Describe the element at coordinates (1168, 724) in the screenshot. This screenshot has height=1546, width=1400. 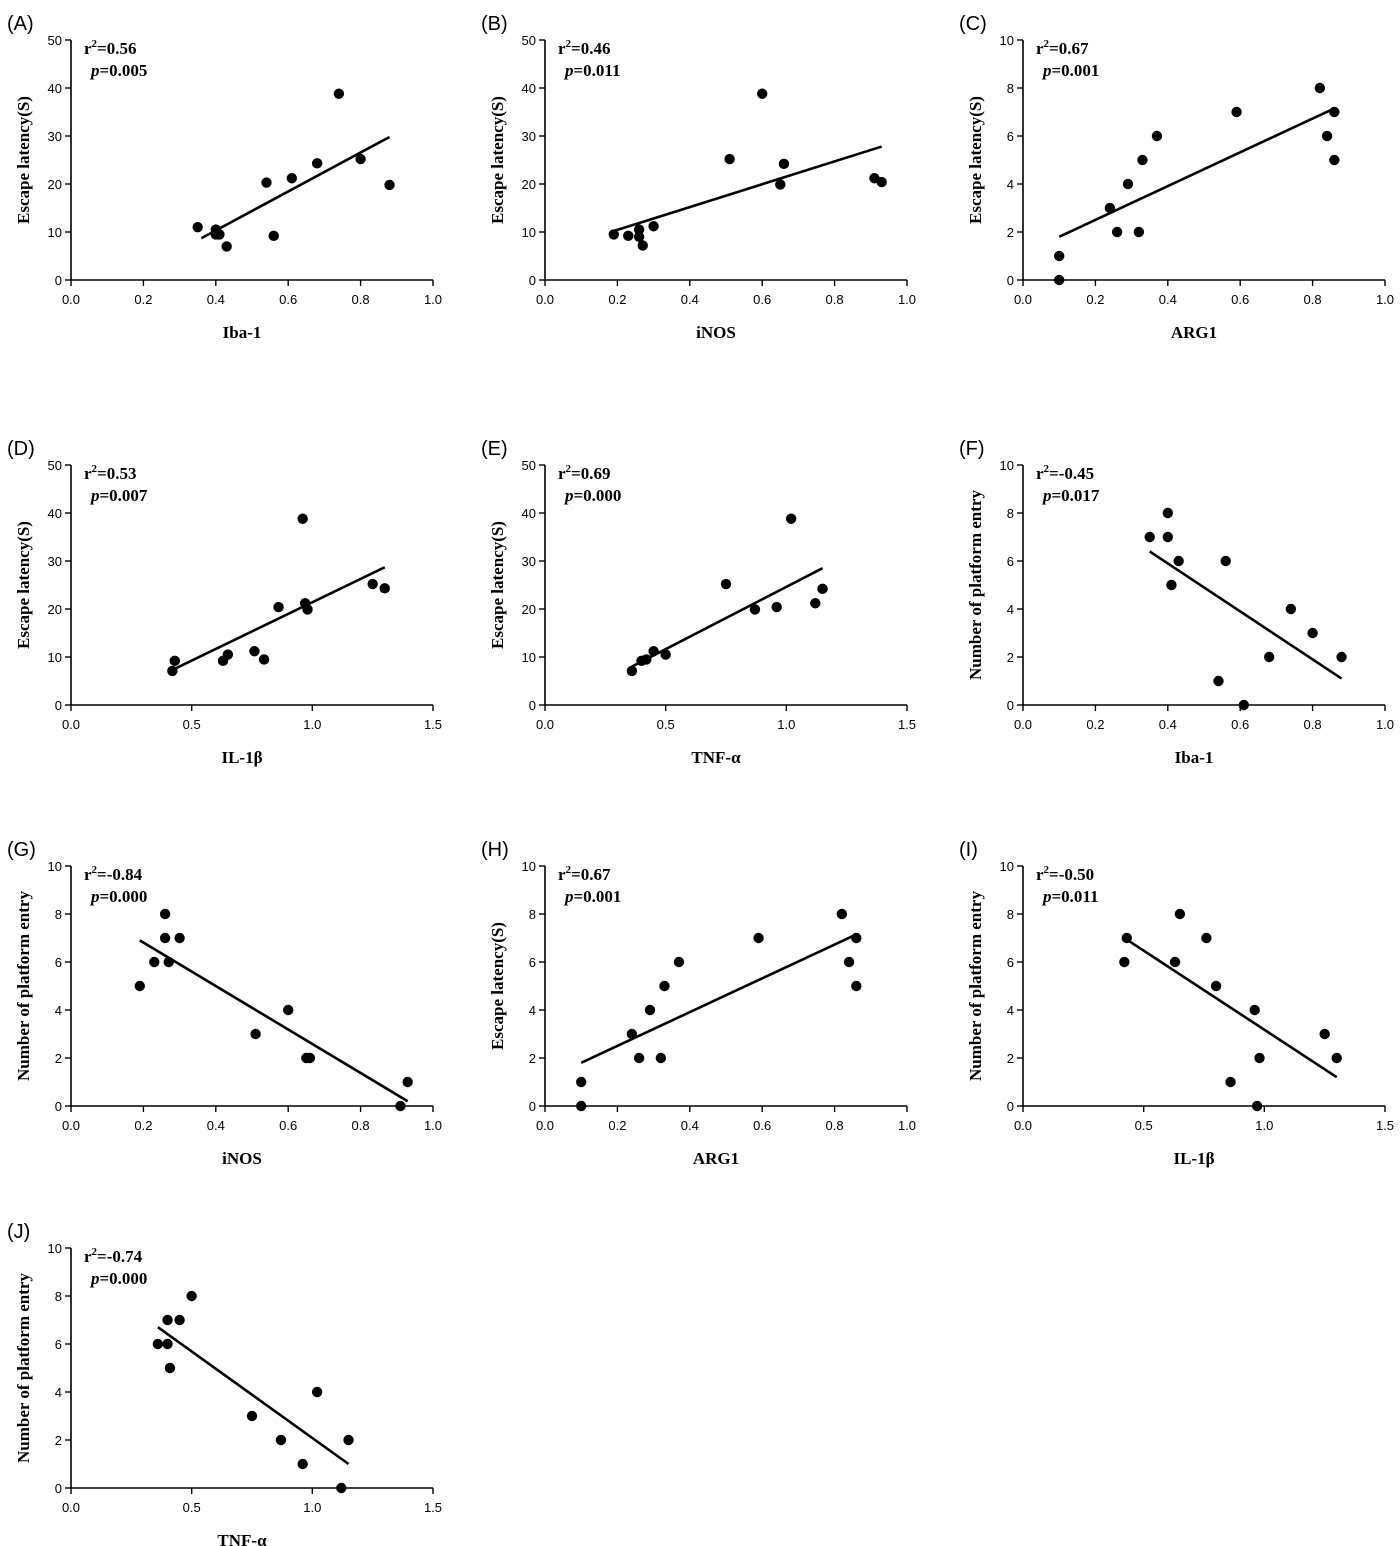
I see `panel-f-x-tick-label: 0.4` at that location.